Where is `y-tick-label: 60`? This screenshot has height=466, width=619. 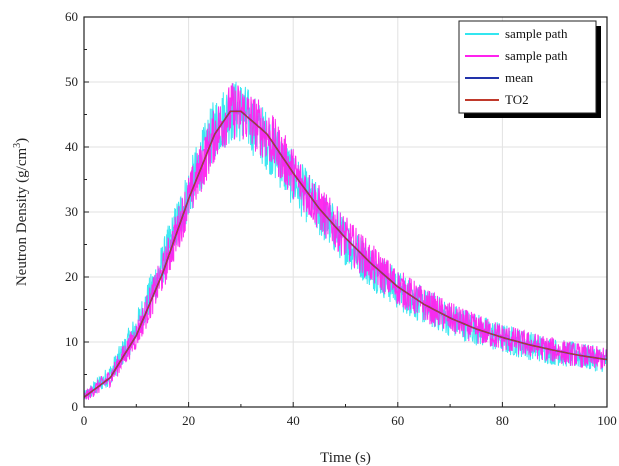
y-tick-label: 60 is located at coordinates (71, 16).